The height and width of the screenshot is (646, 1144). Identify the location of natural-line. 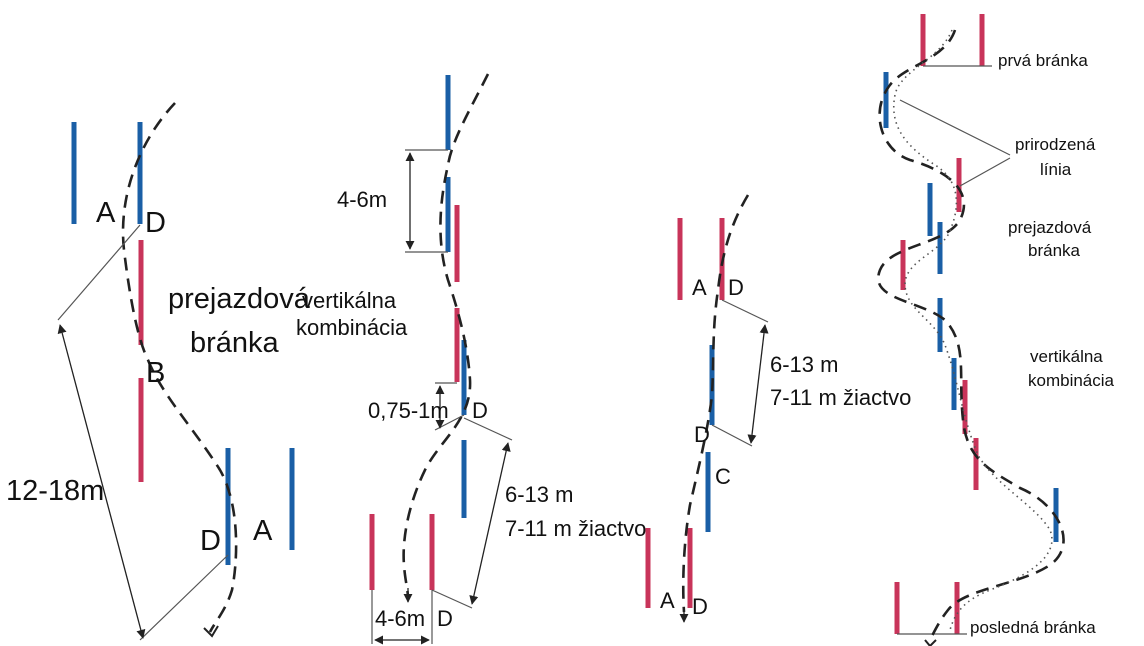
(972, 330).